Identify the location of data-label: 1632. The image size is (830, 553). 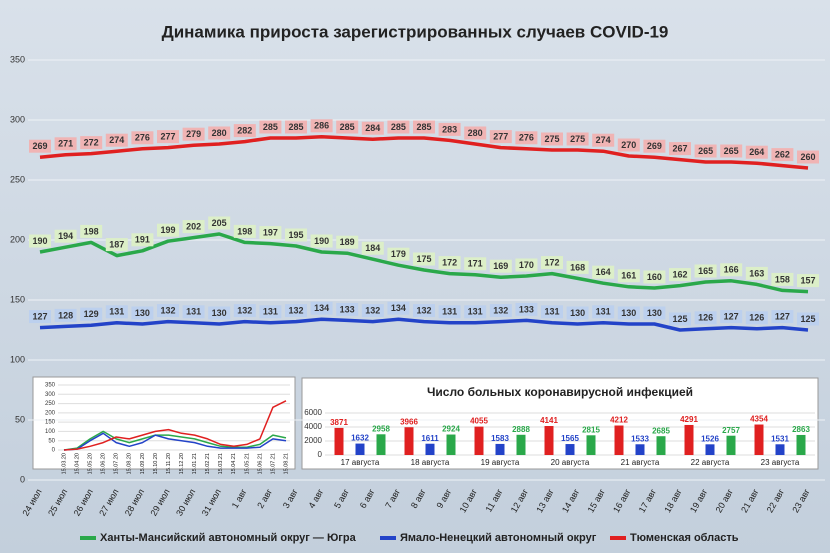
(360, 438).